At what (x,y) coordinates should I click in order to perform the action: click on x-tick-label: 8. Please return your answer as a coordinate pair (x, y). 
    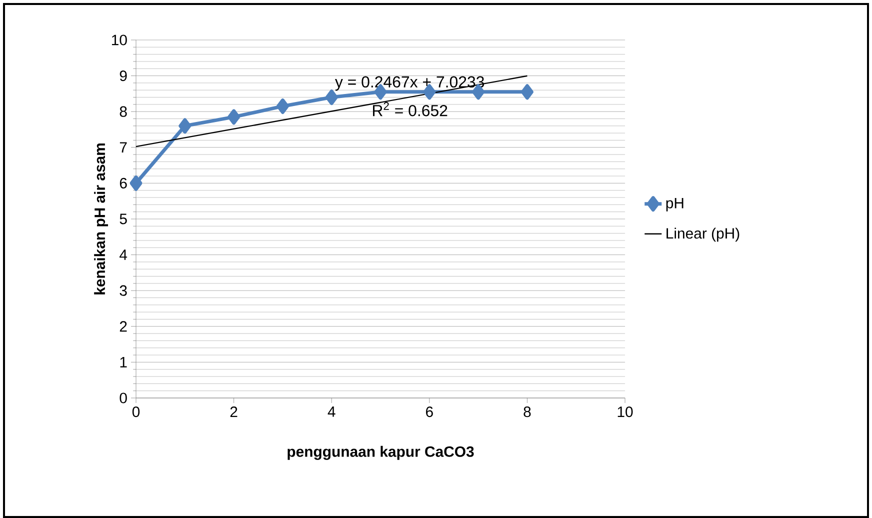
    Looking at the image, I should click on (527, 412).